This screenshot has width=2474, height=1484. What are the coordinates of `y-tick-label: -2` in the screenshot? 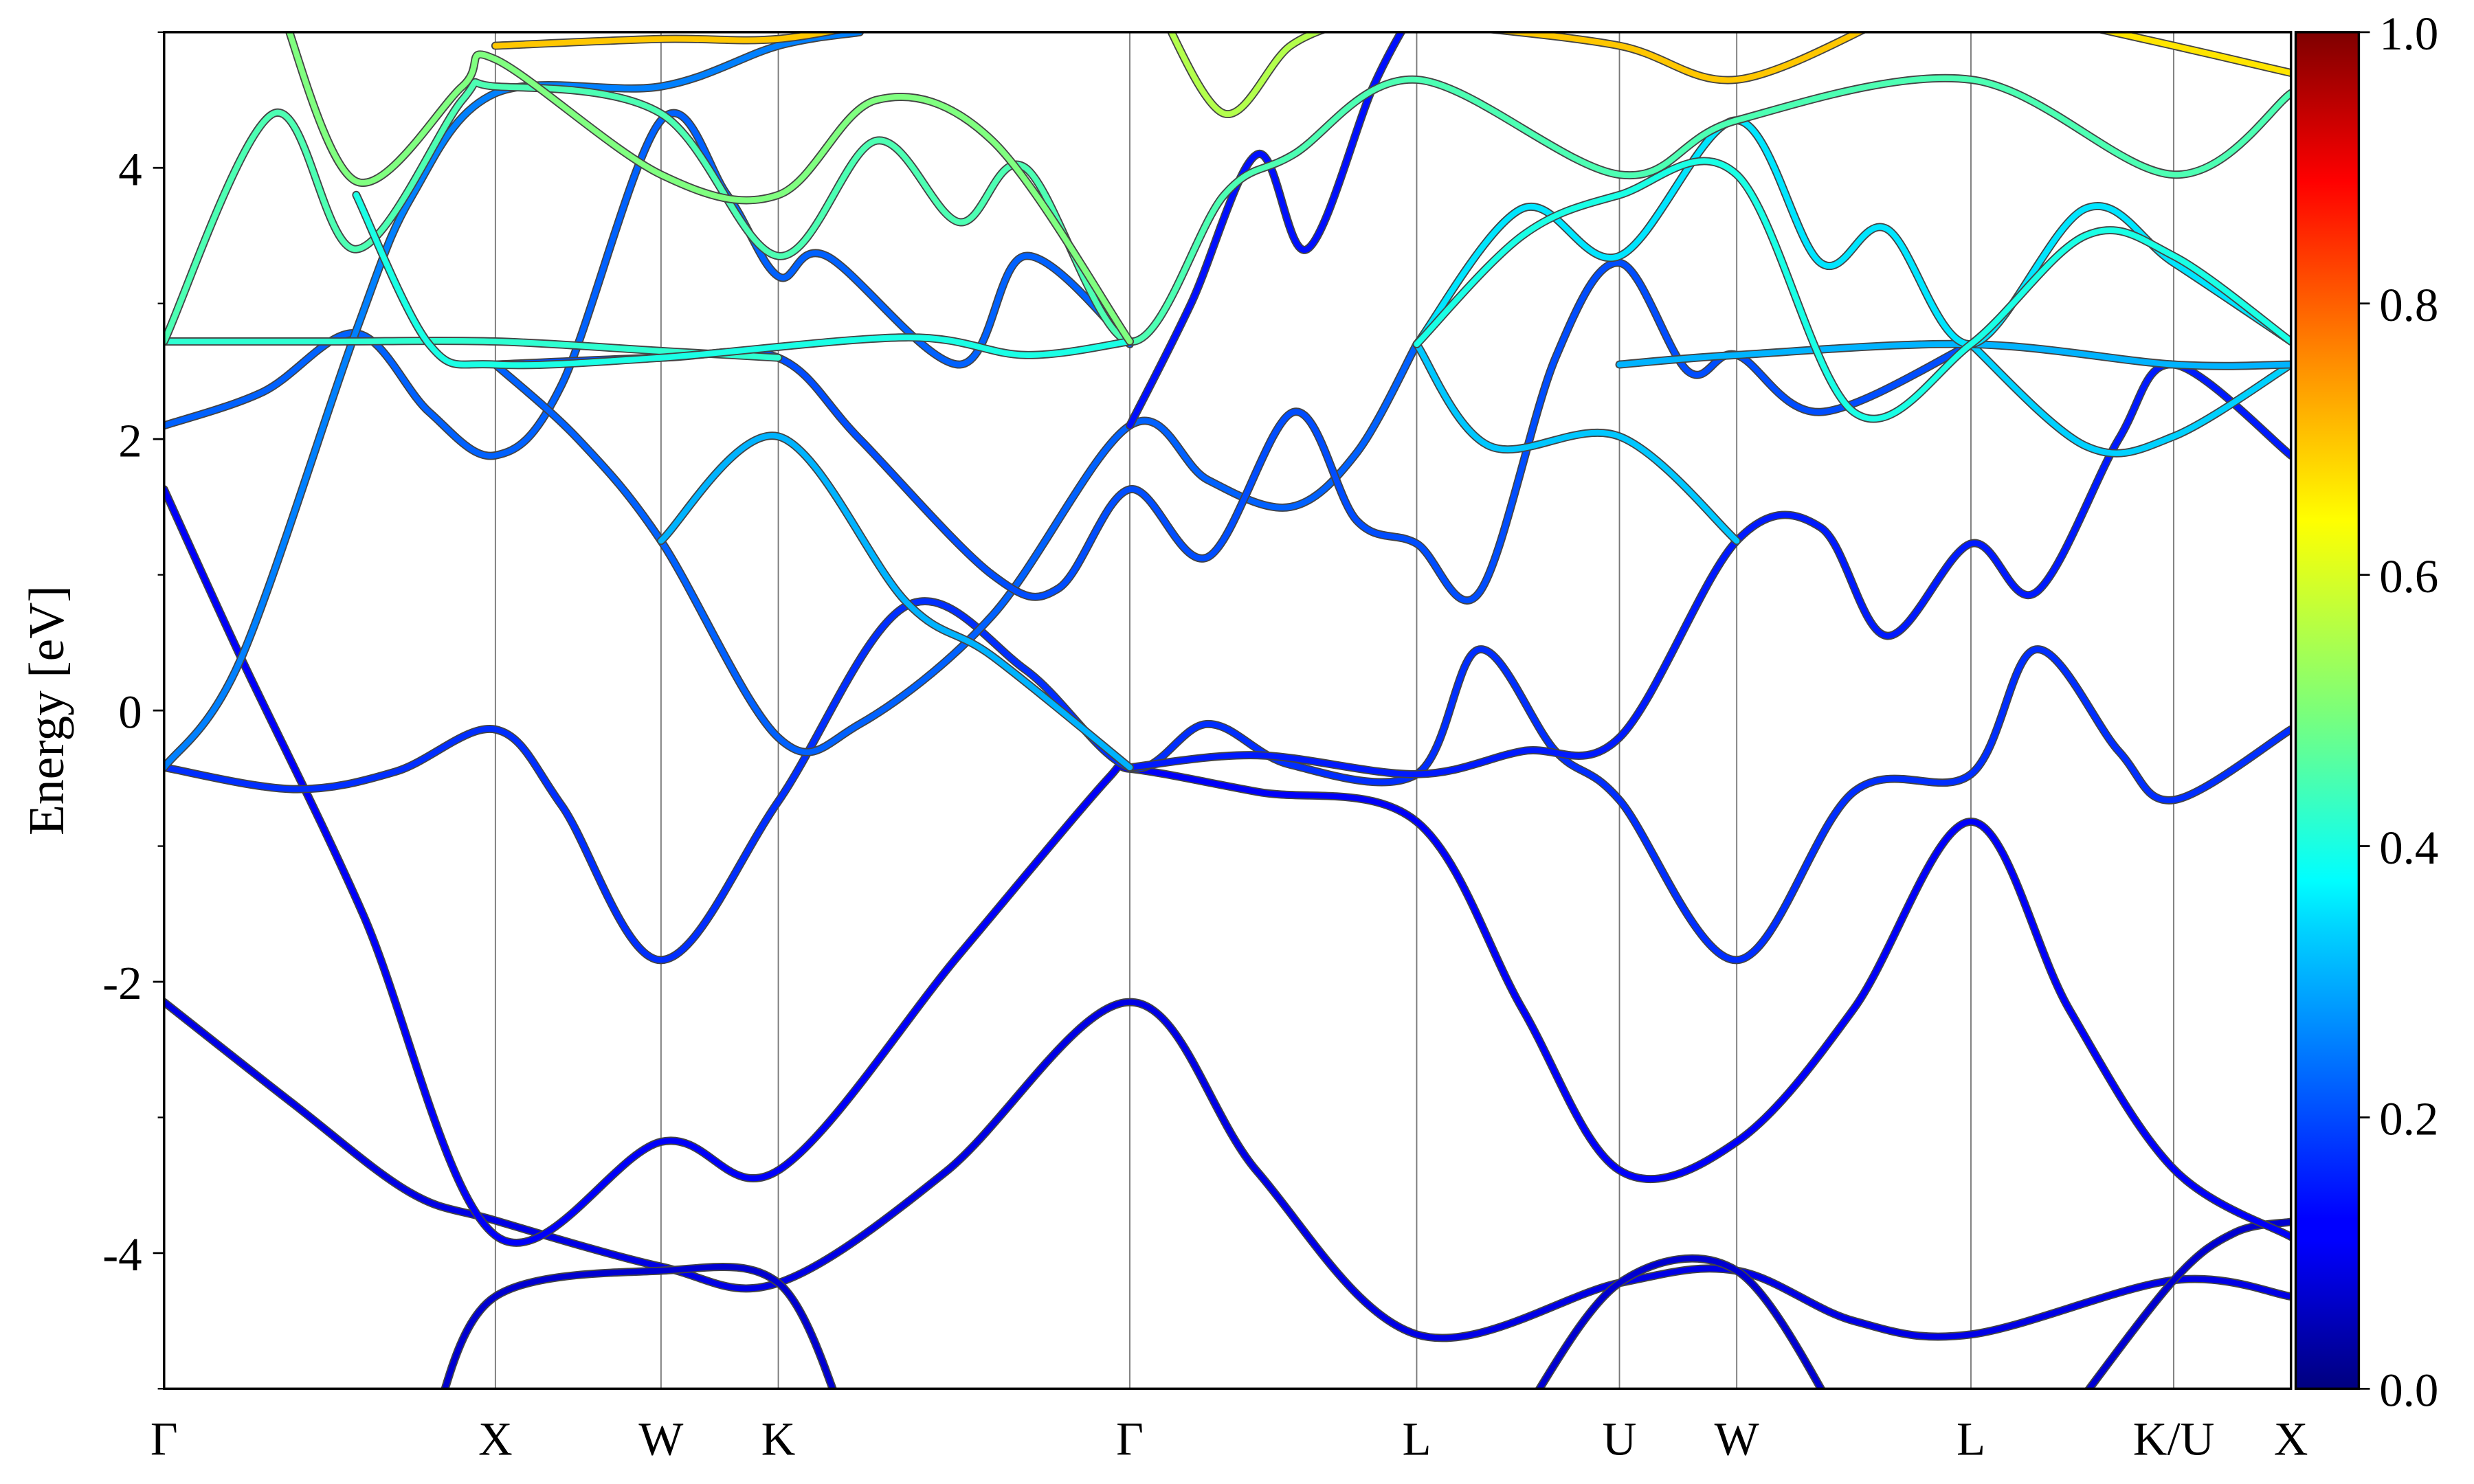 It's located at (122, 983).